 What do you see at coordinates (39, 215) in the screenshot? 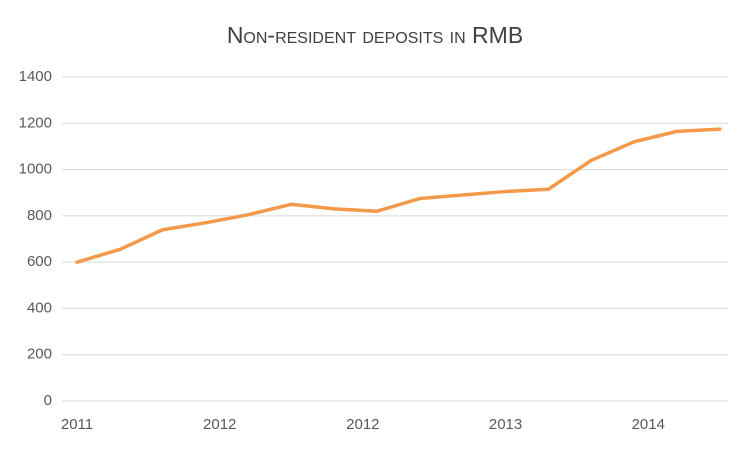
I see `y-tick-label: 800` at bounding box center [39, 215].